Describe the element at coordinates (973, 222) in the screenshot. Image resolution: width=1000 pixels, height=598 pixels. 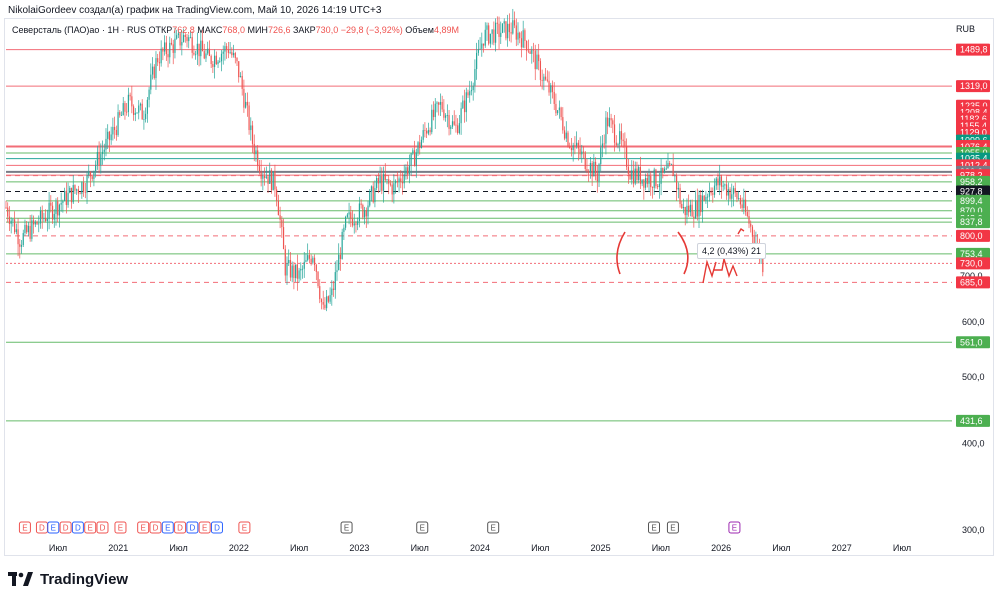
I see `price-tag-837-8: 837,8` at that location.